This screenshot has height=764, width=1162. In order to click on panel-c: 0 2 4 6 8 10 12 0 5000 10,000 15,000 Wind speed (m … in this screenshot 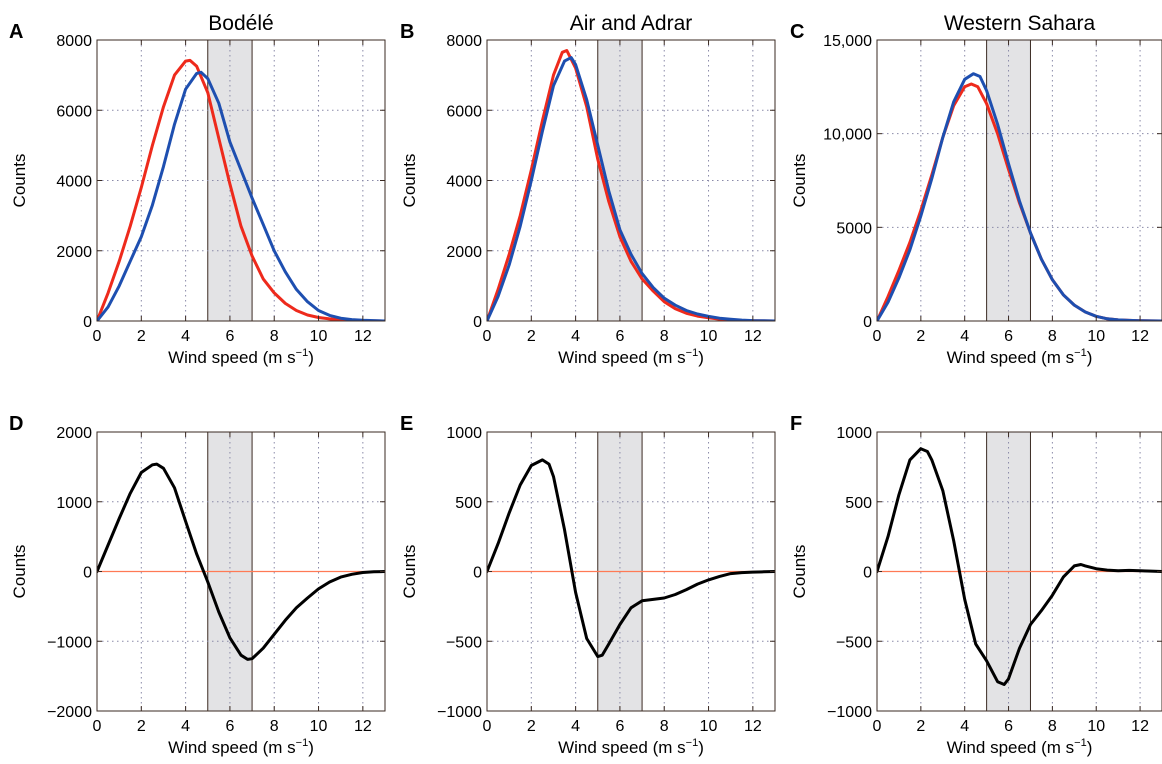, I will do `click(976, 189)`.